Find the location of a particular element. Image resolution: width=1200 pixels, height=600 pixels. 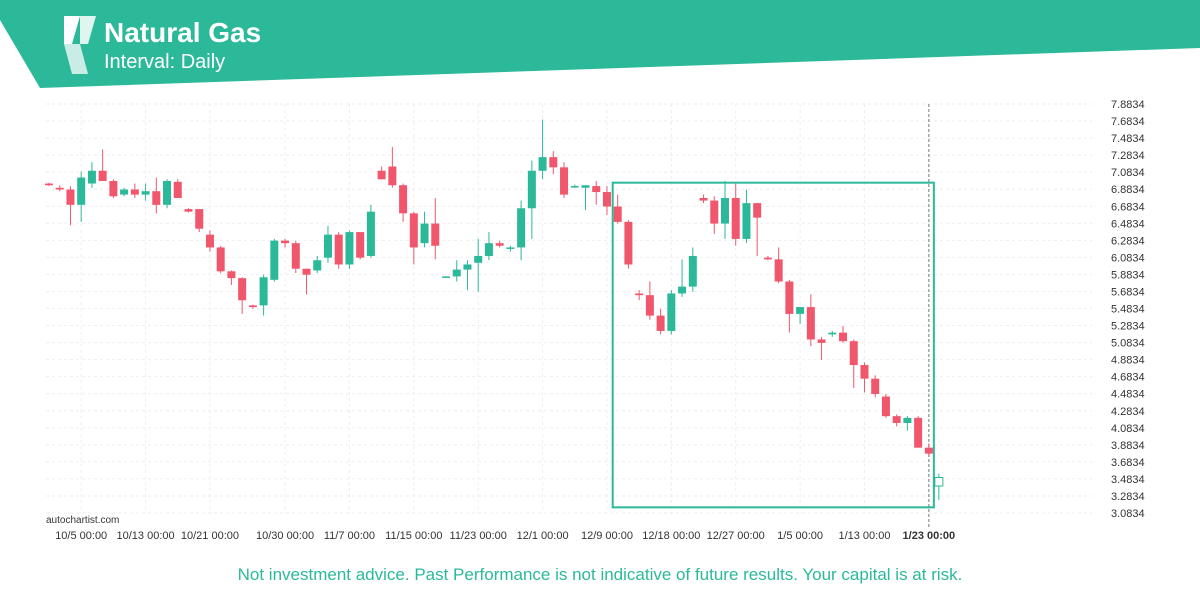

x-tick-label: 10/21 00:00 is located at coordinates (210, 536).